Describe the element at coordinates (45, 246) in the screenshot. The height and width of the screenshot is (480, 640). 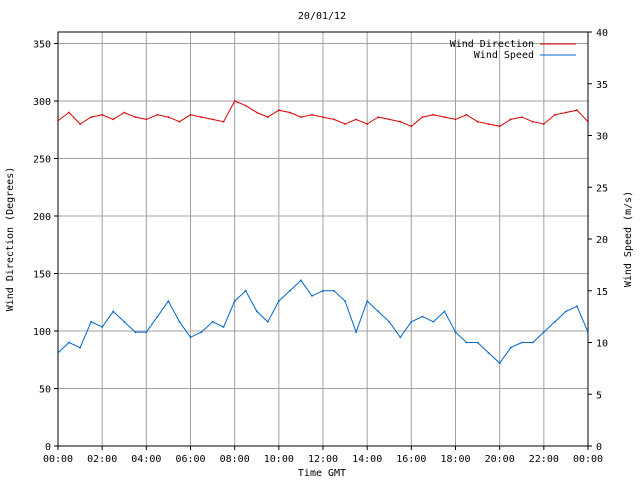
I see `left-axis-ticks: 0 50 100 150 200 250 300 350` at that location.